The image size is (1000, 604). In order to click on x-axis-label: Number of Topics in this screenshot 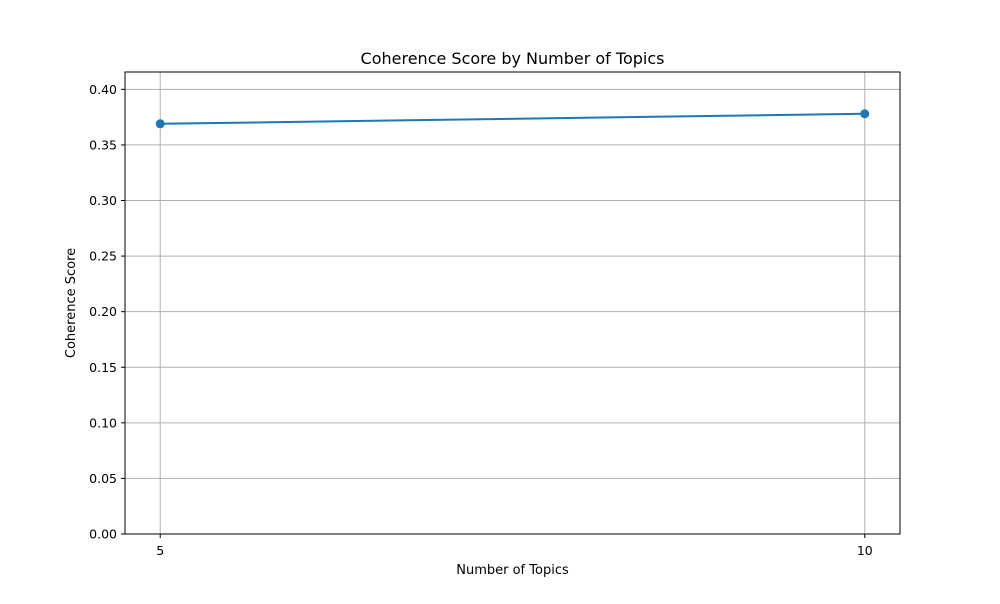, I will do `click(512, 570)`.